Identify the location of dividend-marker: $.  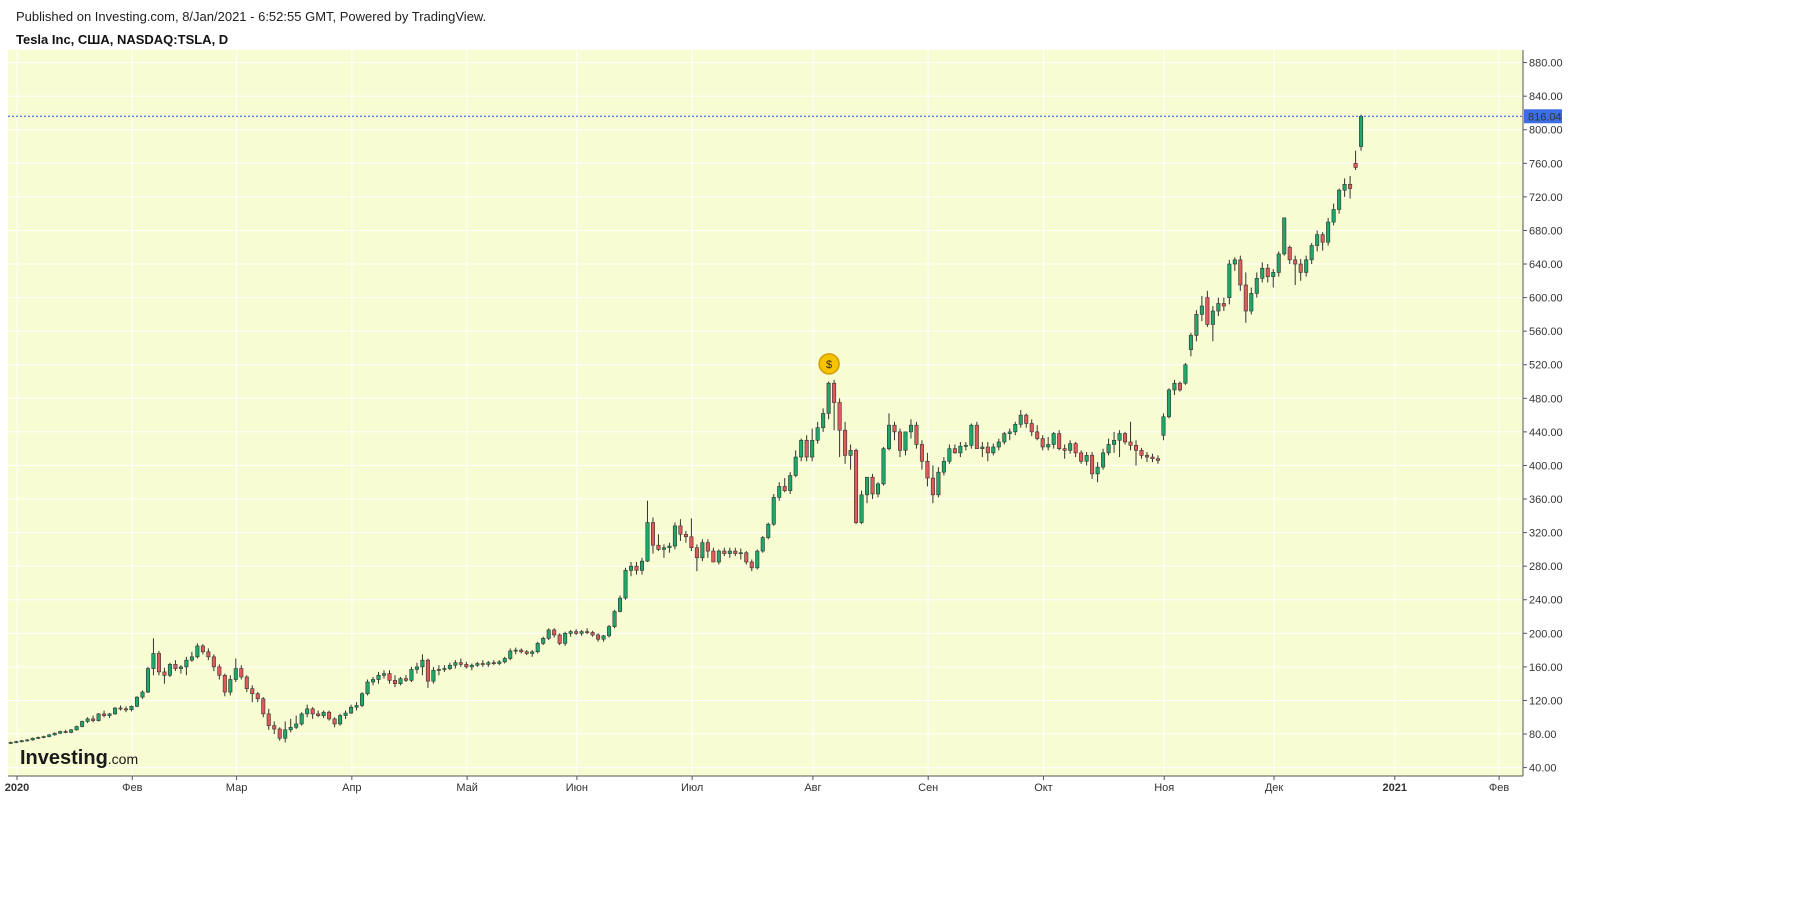
(829, 364).